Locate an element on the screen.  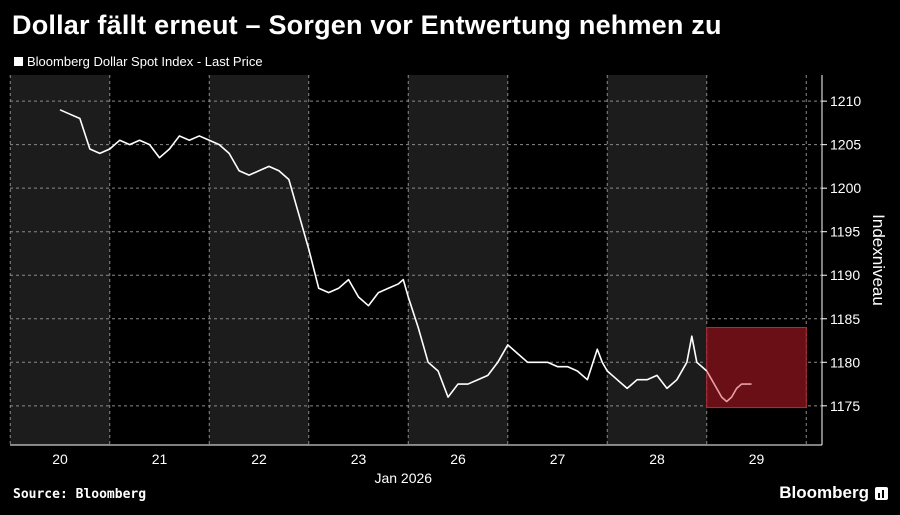
x-tick-label: 28 is located at coordinates (657, 459).